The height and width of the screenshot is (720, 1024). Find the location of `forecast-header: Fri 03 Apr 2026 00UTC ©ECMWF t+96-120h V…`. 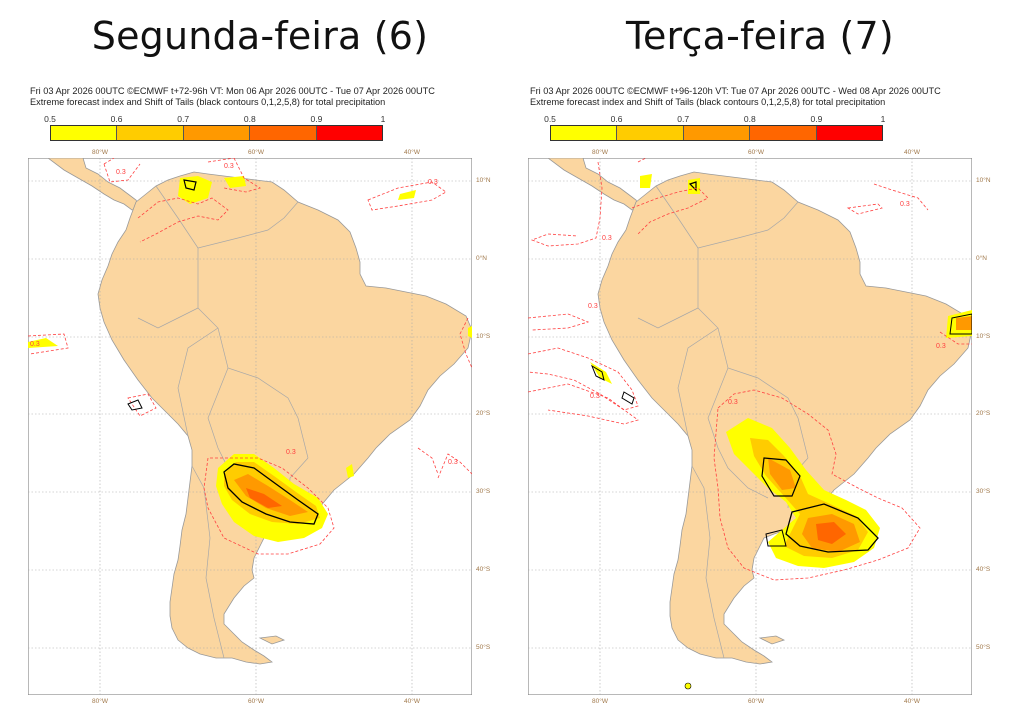

forecast-header: Fri 03 Apr 2026 00UTC ©ECMWF t+96-120h V… is located at coordinates (735, 97).